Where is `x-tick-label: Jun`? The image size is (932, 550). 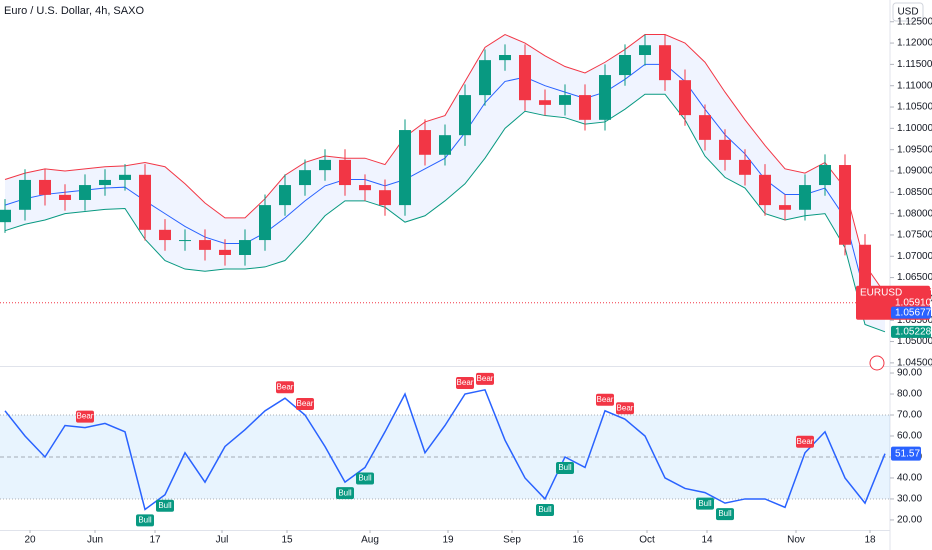 x-tick-label: Jun is located at coordinates (95, 540).